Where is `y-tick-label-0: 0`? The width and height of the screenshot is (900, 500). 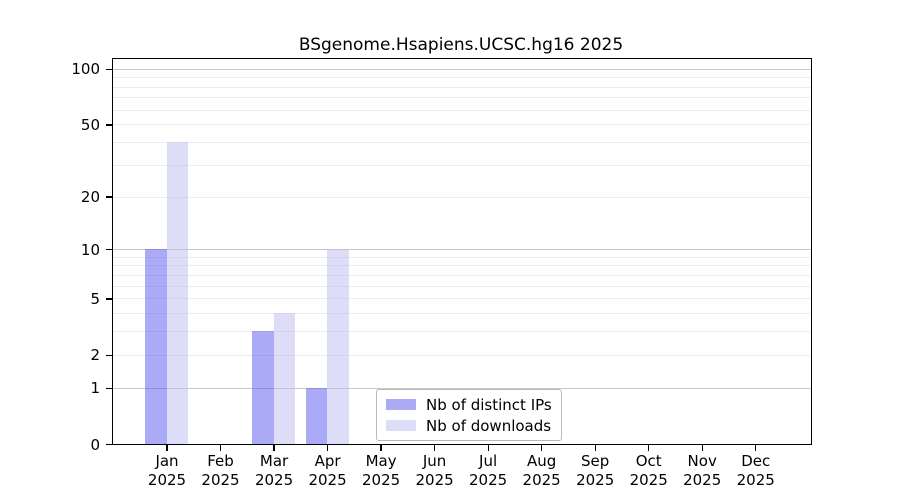 y-tick-label-0: 0 is located at coordinates (95, 444).